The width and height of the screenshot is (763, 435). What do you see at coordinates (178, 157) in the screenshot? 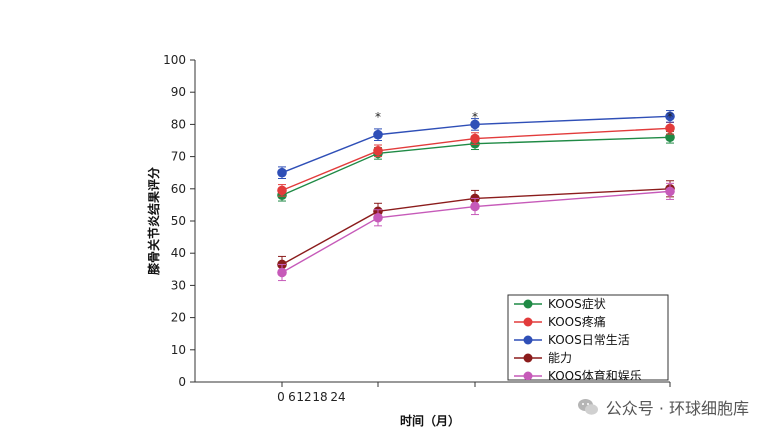
I see `y-tick-label: 70` at bounding box center [178, 157].